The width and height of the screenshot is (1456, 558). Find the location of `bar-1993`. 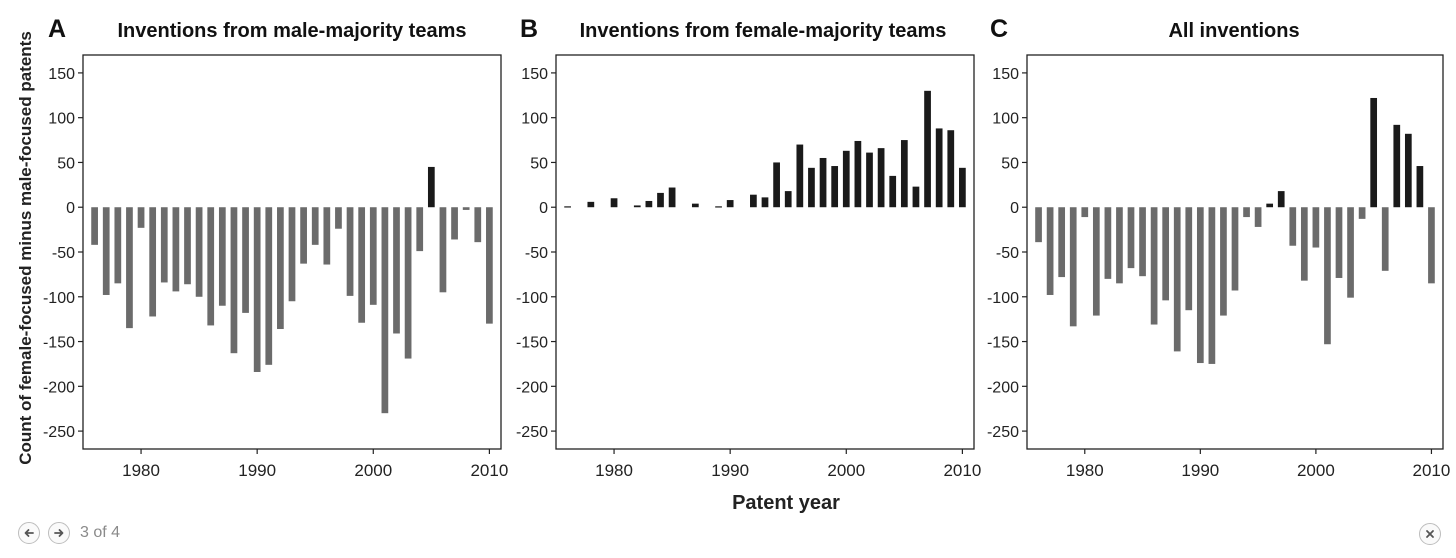

bar-1993 is located at coordinates (292, 254).